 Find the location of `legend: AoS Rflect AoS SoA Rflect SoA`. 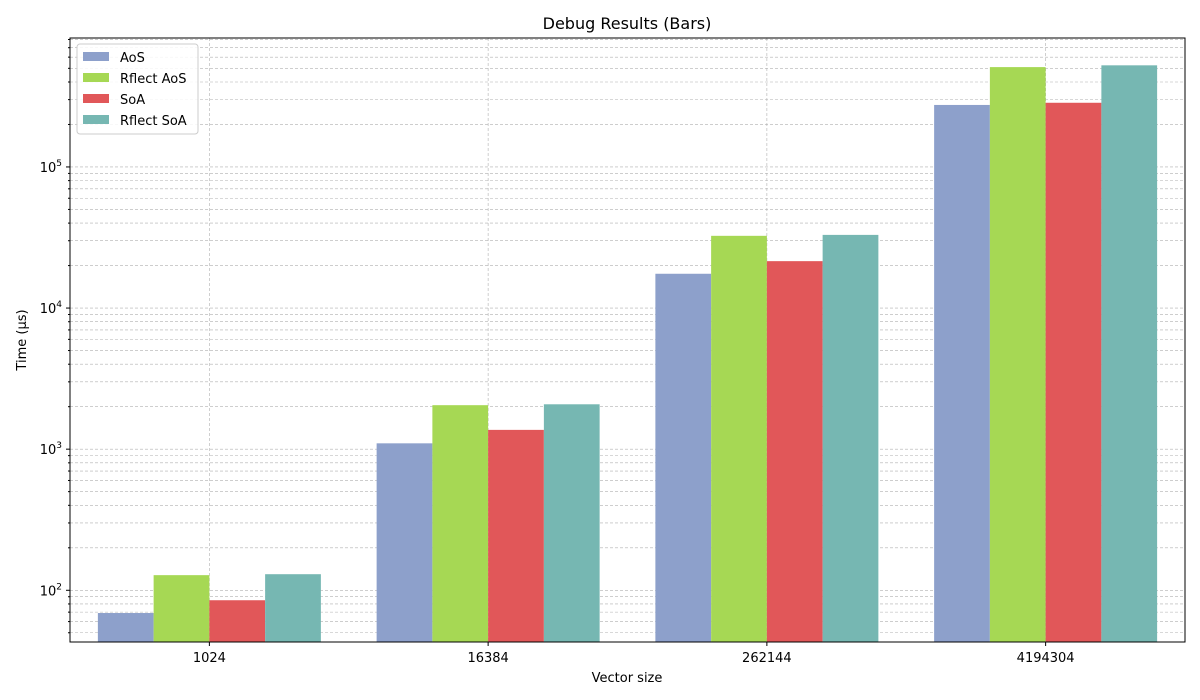

legend: AoS Rflect AoS SoA Rflect SoA is located at coordinates (137, 89).